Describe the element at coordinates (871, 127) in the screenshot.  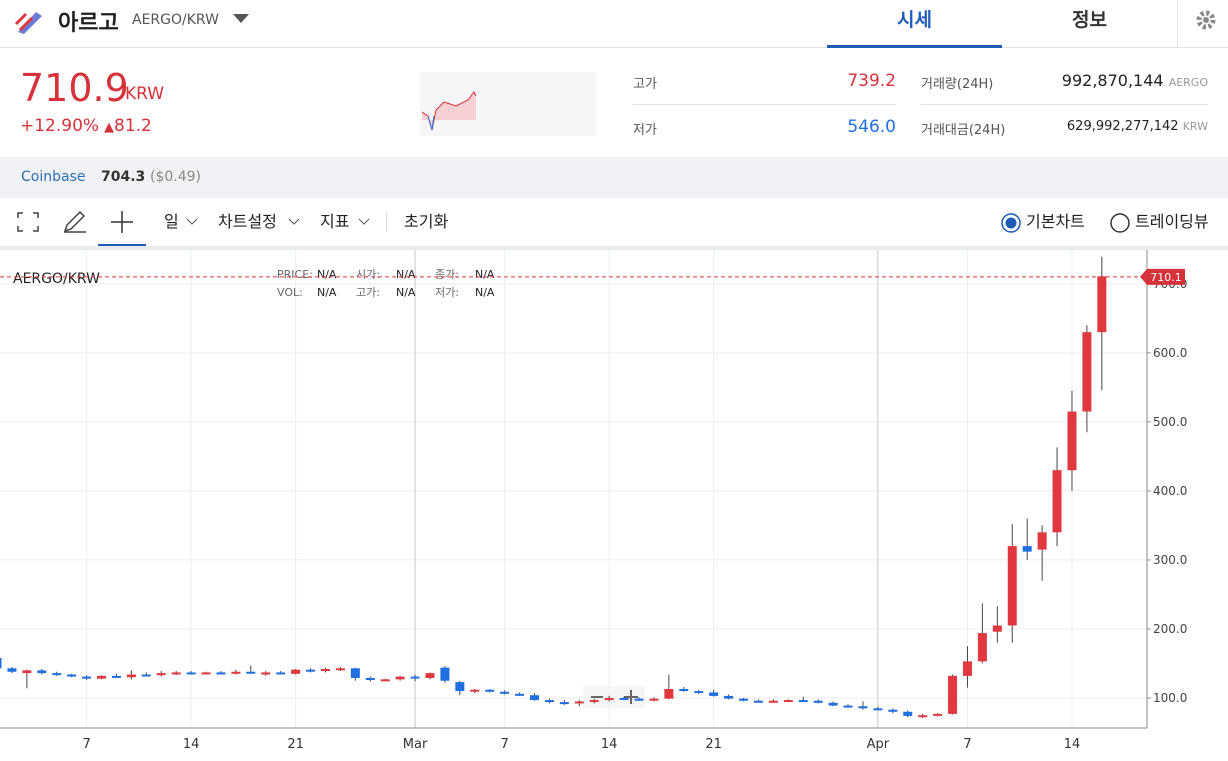
I see `low: 546.0` at that location.